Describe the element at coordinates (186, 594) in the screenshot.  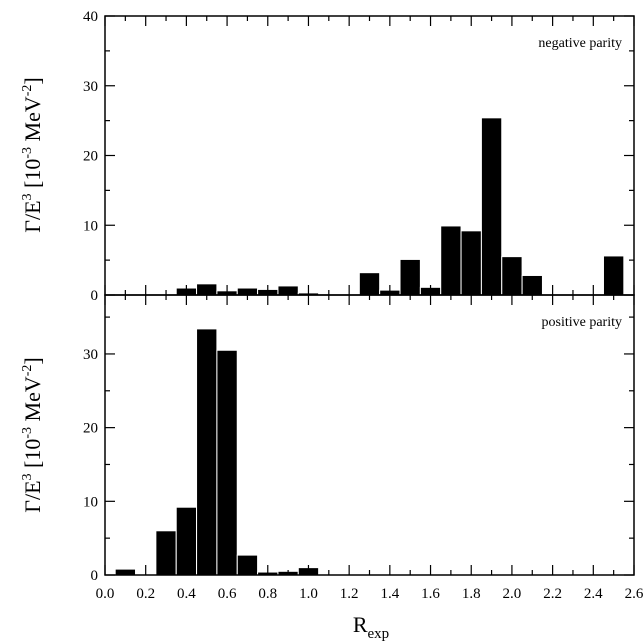
I see `x-tick-label: 0.4` at that location.